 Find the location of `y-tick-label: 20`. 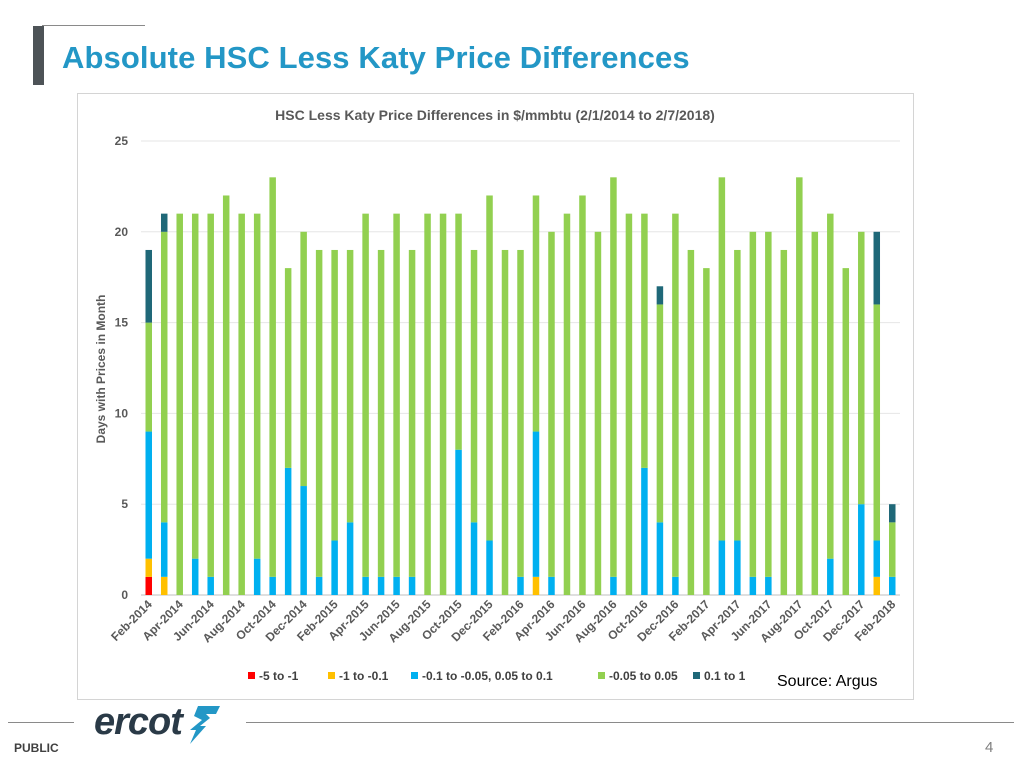

y-tick-label: 20 is located at coordinates (122, 232).